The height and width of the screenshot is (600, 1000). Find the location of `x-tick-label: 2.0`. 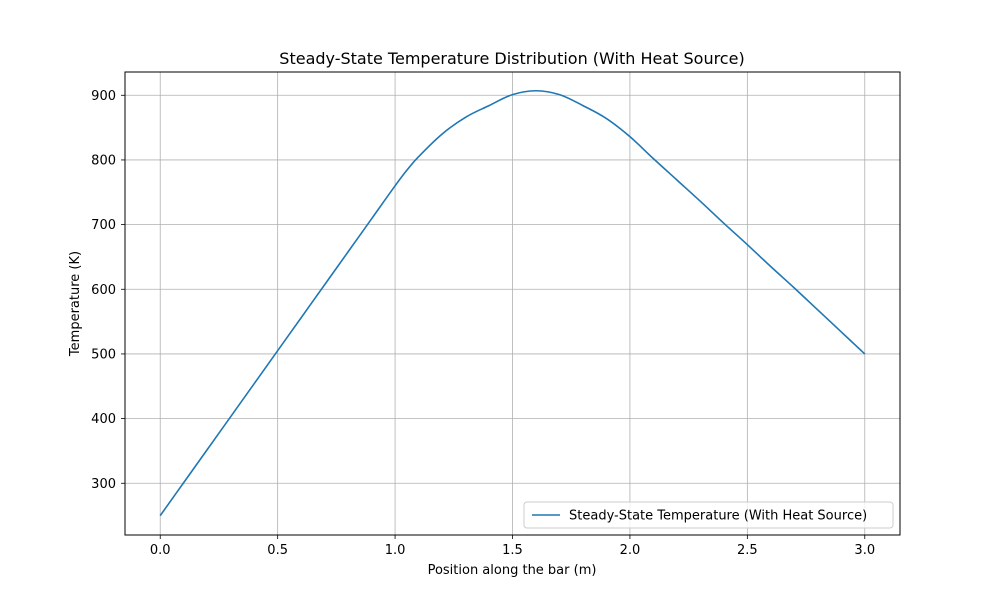

x-tick-label: 2.0 is located at coordinates (630, 550).